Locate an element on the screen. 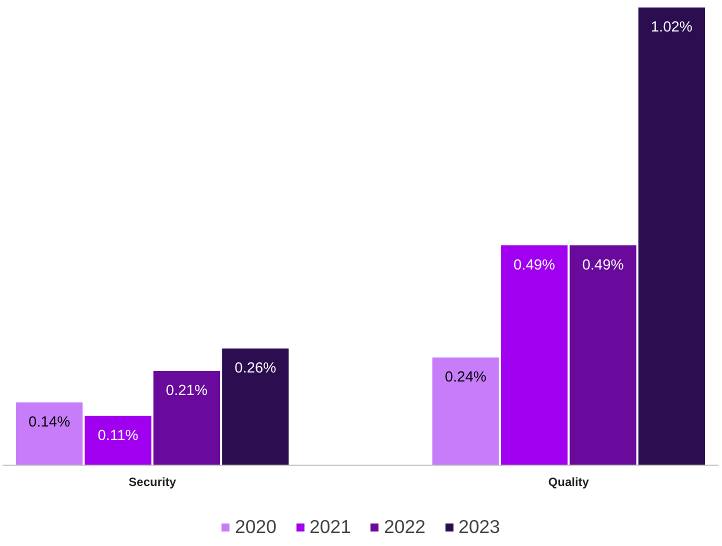 This screenshot has height=546, width=722. data-label: 0.11% is located at coordinates (118, 436).